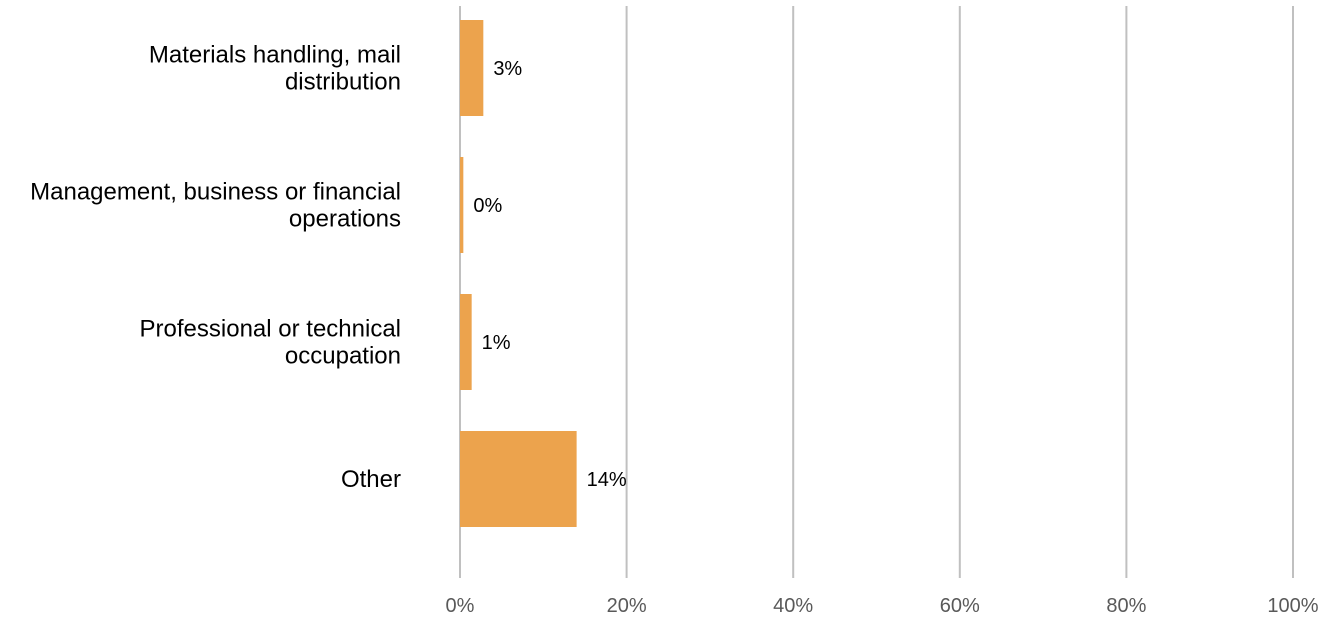 Image resolution: width=1333 pixels, height=622 pixels. I want to click on data-label: 14%, so click(607, 480).